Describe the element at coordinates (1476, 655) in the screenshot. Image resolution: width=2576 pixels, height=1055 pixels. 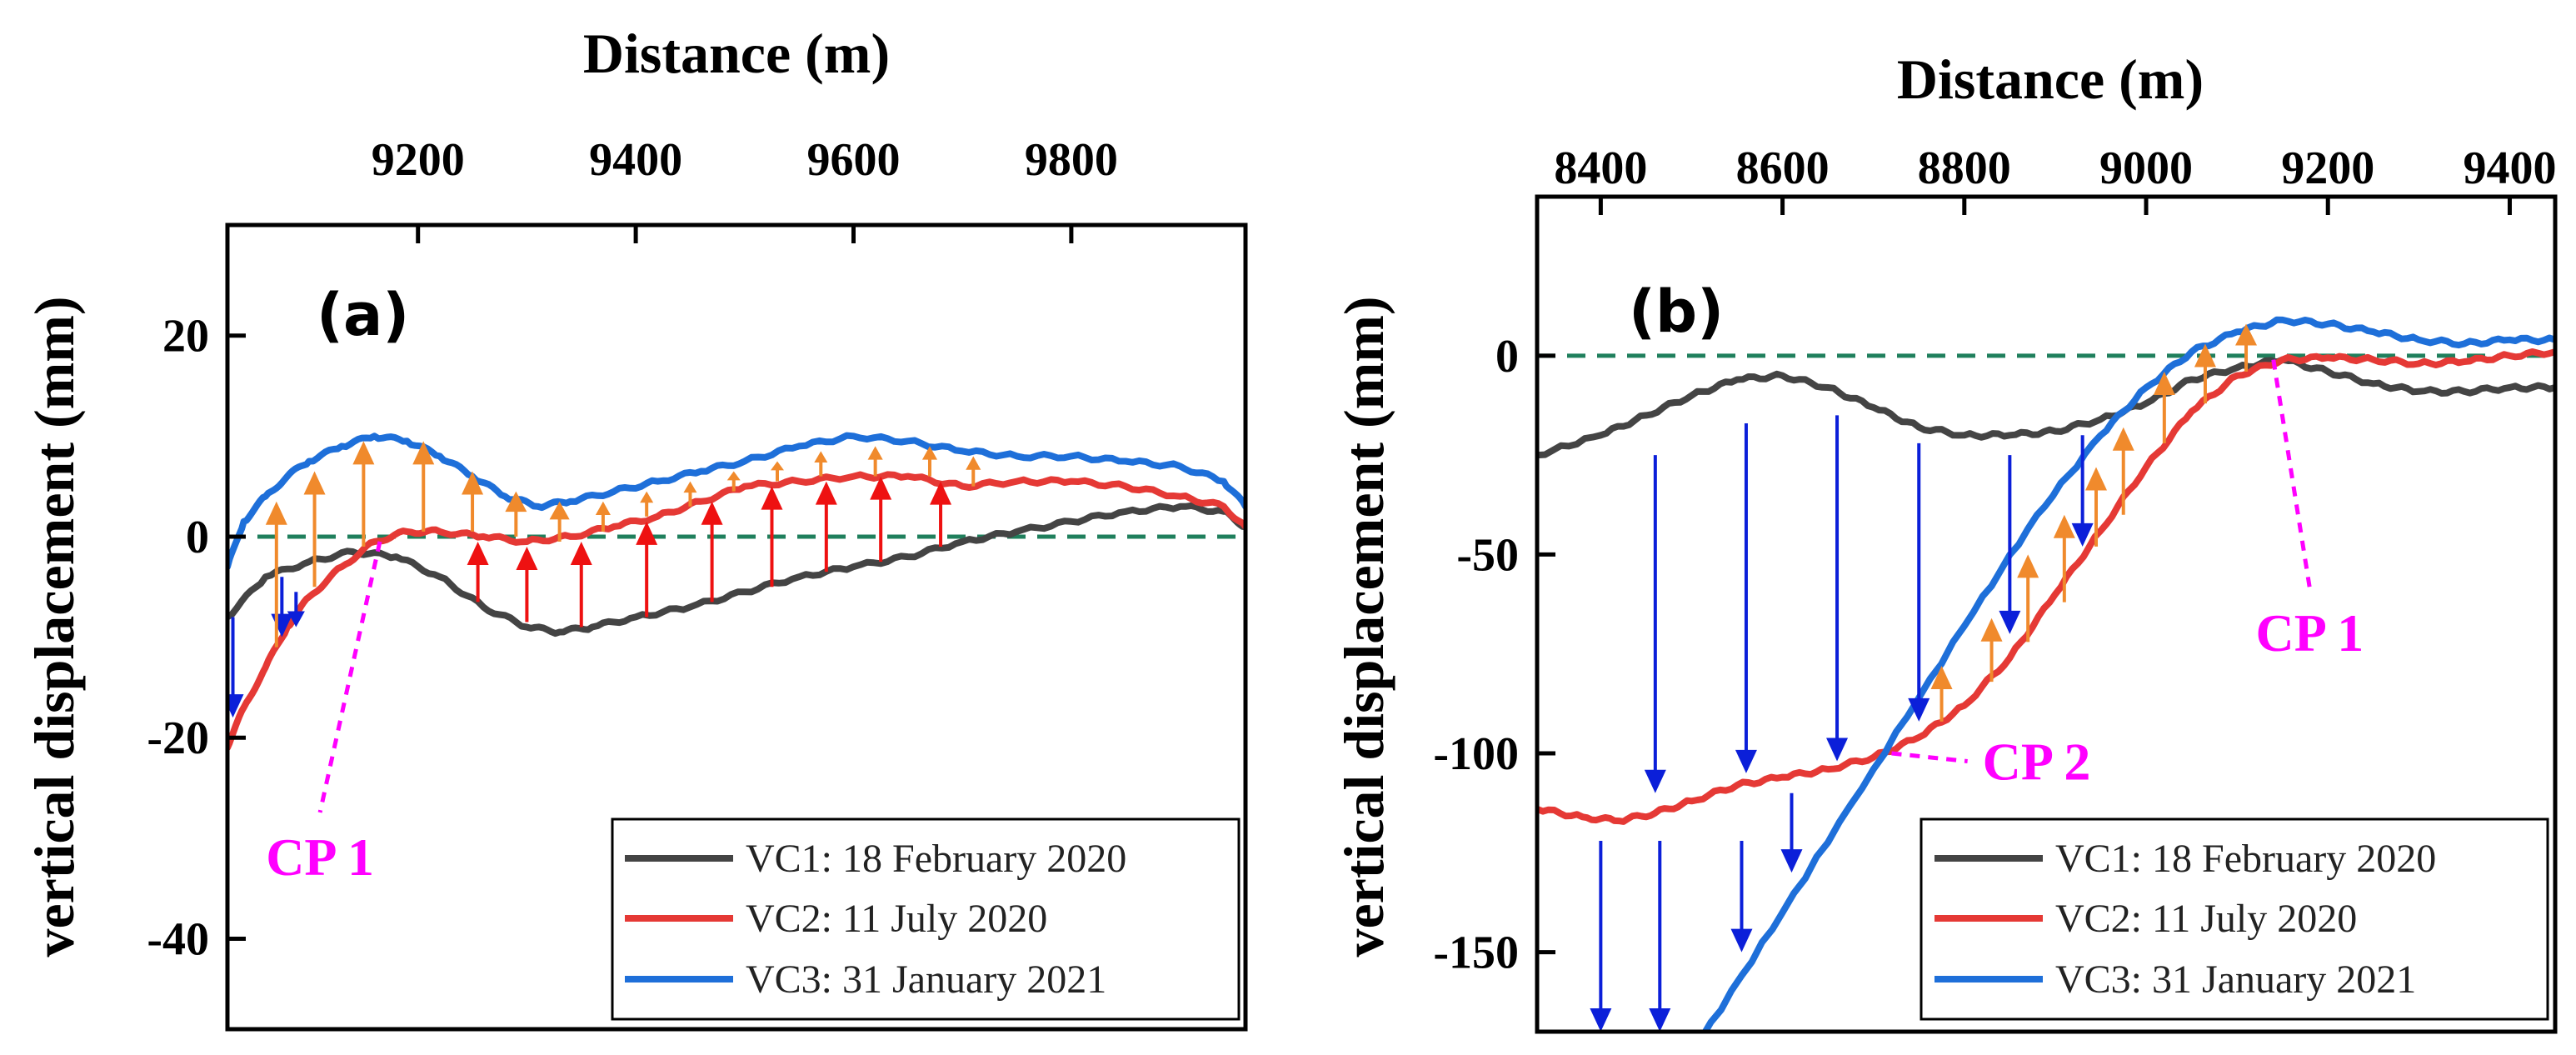
I see `y-tick-labels-b: 0 -50 -100 -150` at that location.